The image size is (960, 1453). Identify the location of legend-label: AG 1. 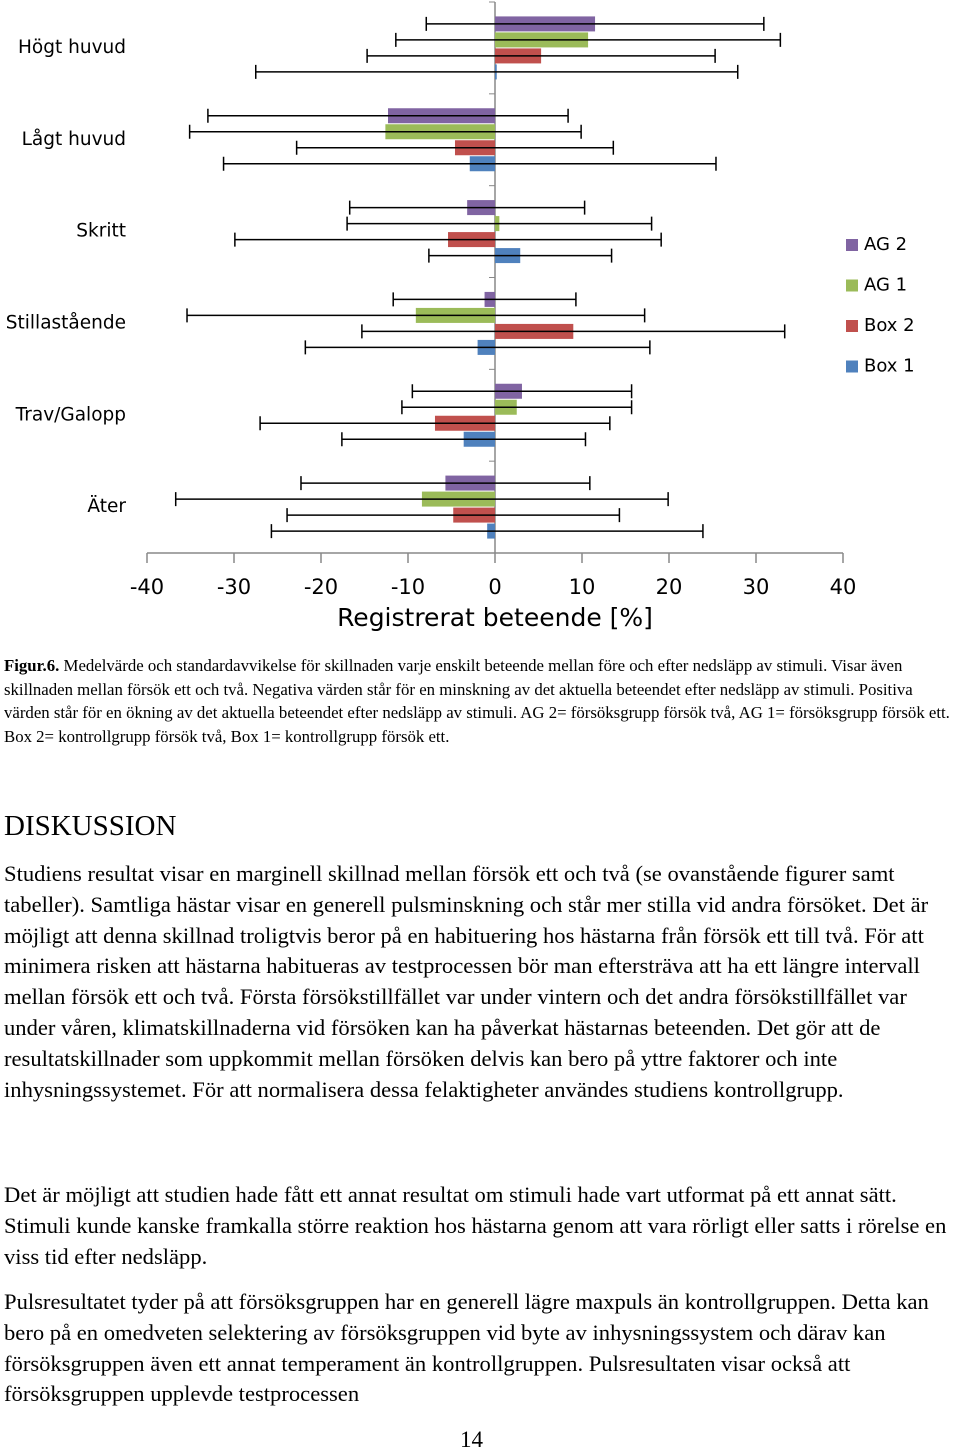
(885, 285).